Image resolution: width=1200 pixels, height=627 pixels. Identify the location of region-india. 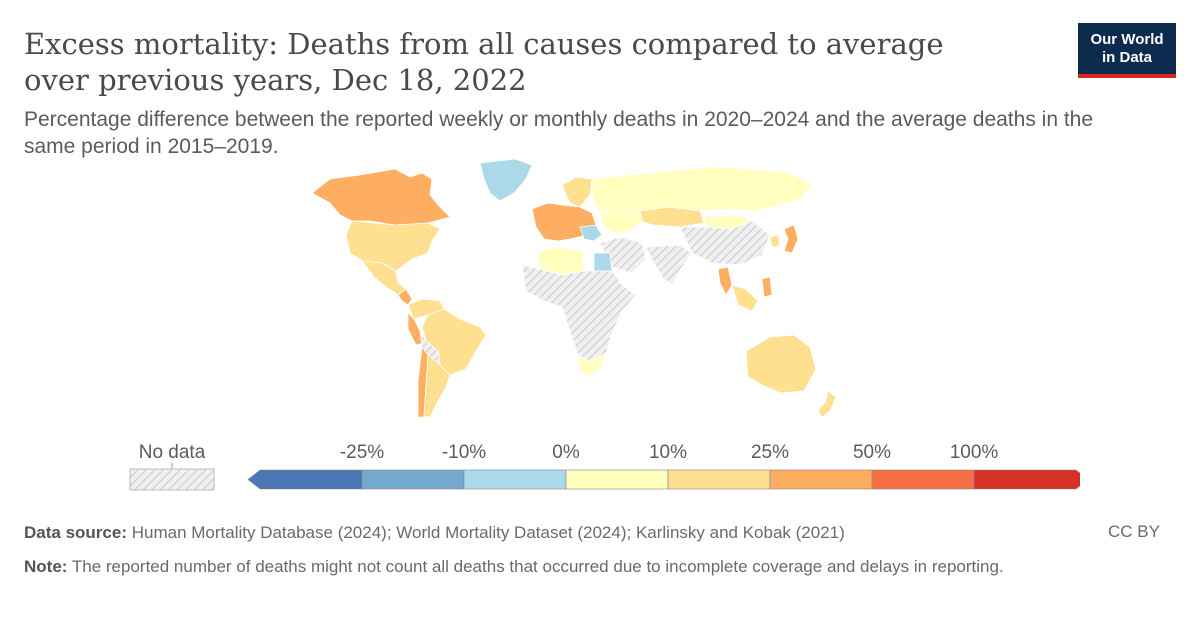
(669, 265).